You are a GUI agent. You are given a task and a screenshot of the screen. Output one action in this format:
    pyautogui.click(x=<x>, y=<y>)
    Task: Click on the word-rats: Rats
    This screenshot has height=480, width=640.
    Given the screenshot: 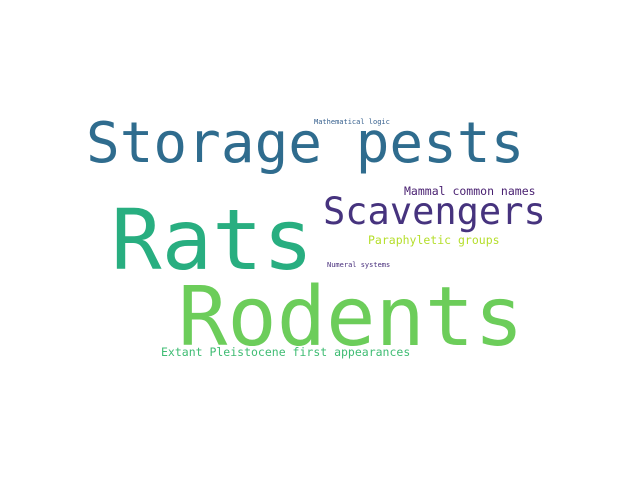 What is the action you would take?
    pyautogui.click(x=212, y=240)
    